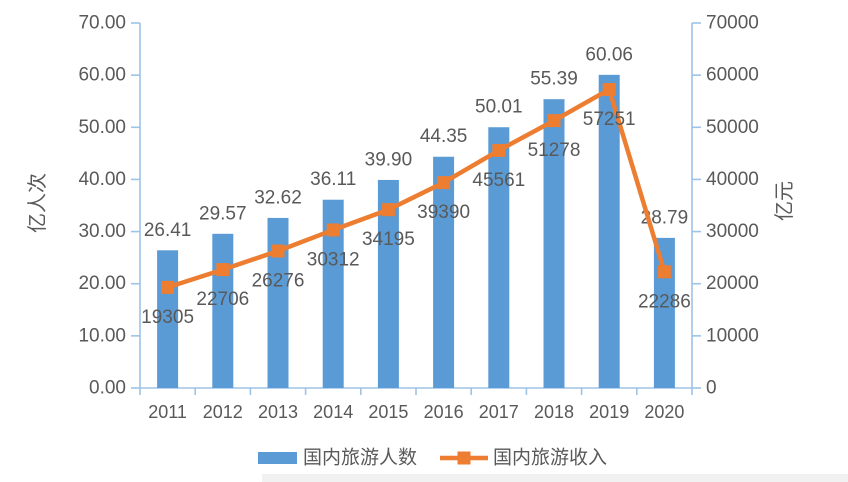 The width and height of the screenshot is (848, 482). Describe the element at coordinates (278, 302) in the screenshot. I see `bar-2013` at that location.